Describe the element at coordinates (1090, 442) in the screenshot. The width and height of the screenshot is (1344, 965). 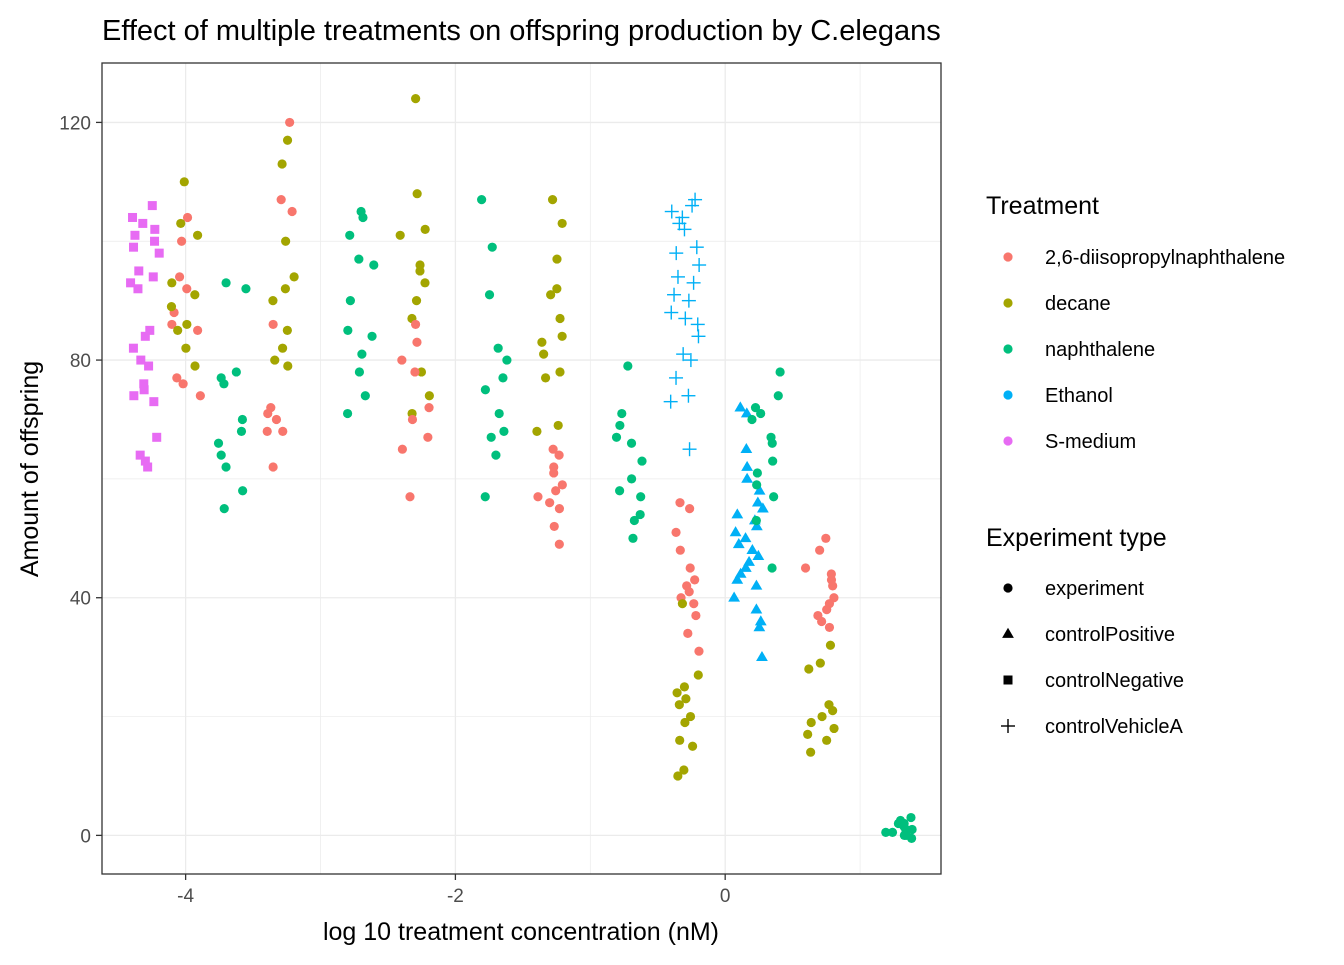
I see `legend-label-treatment: S-medium` at that location.